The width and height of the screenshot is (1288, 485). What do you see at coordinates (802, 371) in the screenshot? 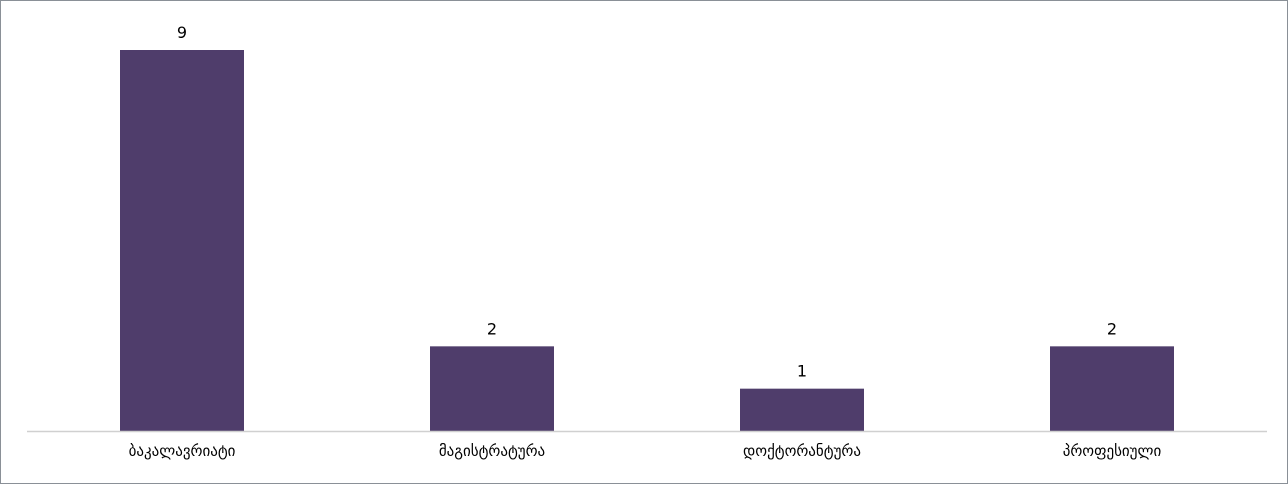
I see `data-label-3: 1` at bounding box center [802, 371].